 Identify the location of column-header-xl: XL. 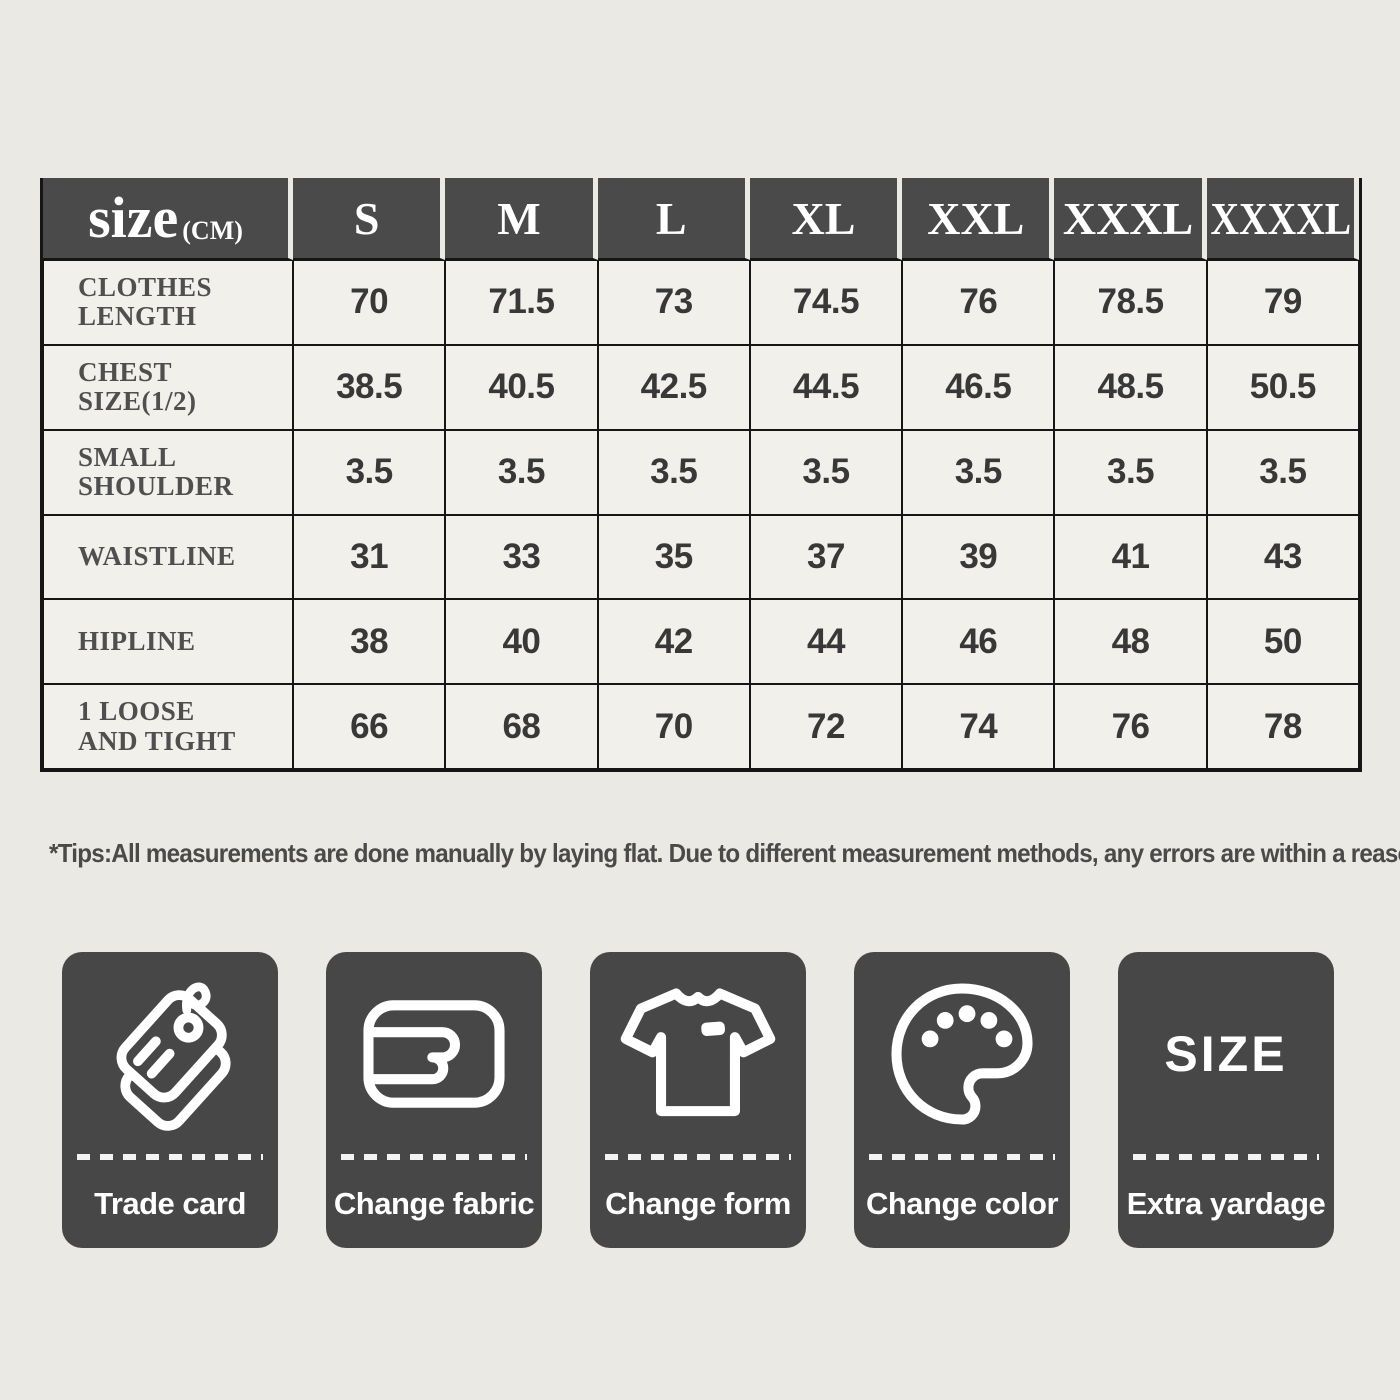
(826, 219).